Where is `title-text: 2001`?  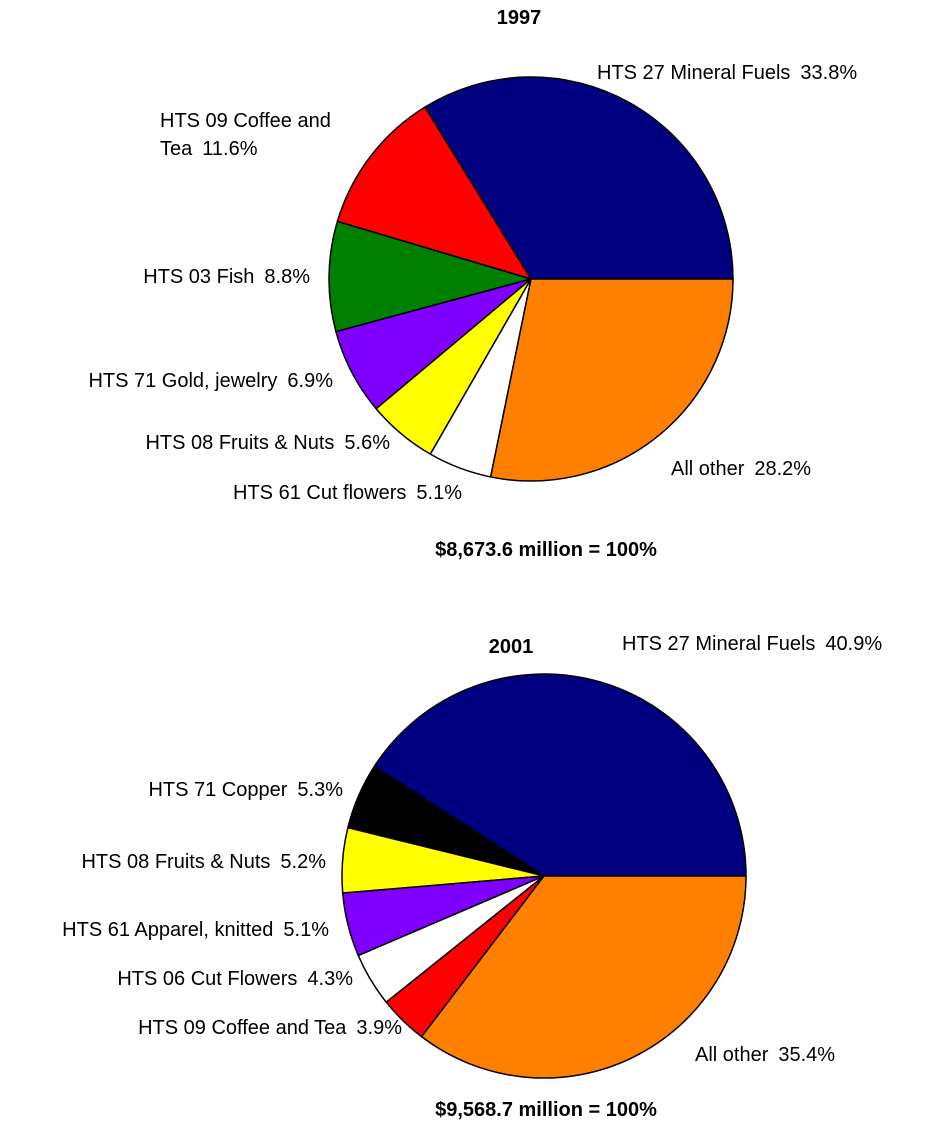
title-text: 2001 is located at coordinates (511, 647).